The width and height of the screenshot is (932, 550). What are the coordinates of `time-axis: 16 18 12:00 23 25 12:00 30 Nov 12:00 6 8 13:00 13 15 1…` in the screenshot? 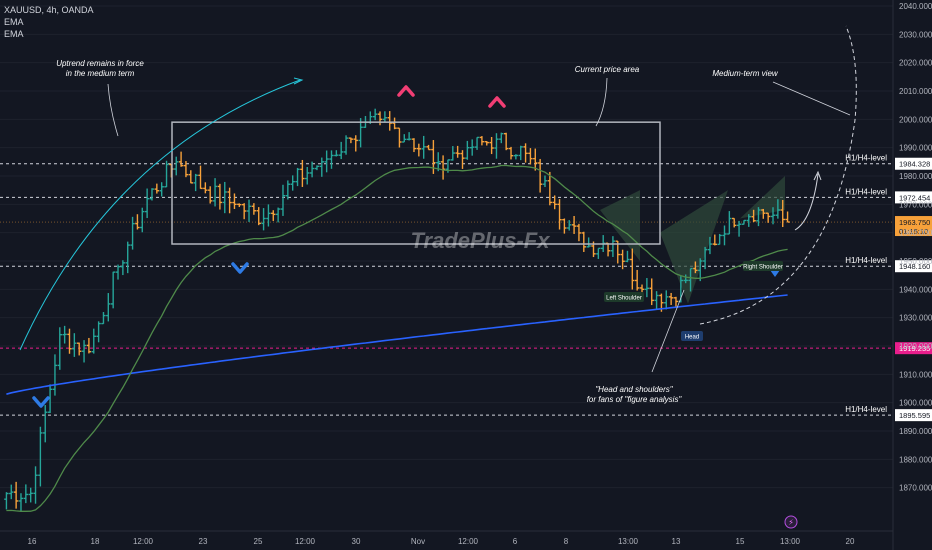 It's located at (446, 538).